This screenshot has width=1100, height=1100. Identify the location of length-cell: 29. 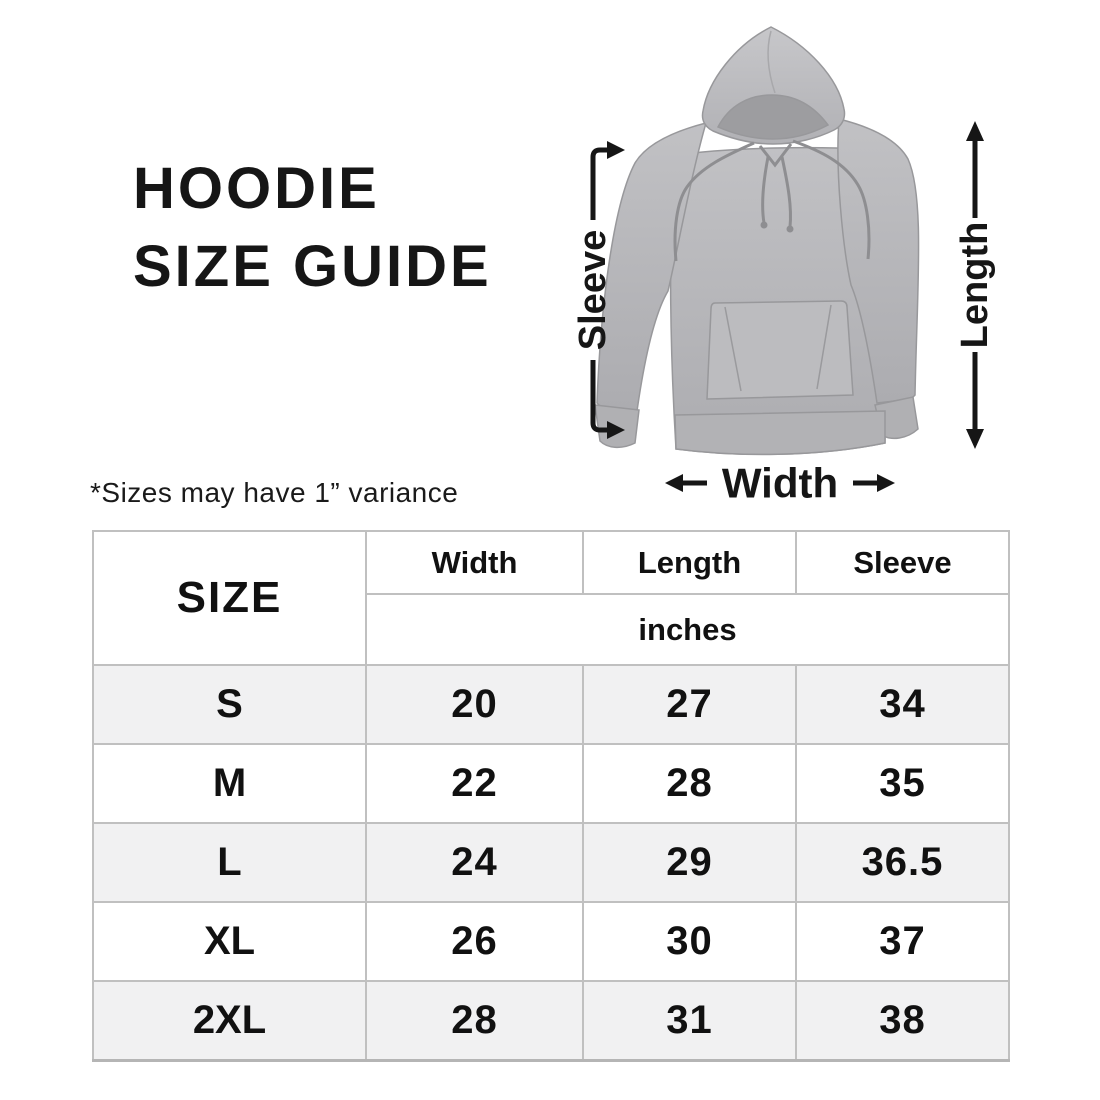
(689, 862).